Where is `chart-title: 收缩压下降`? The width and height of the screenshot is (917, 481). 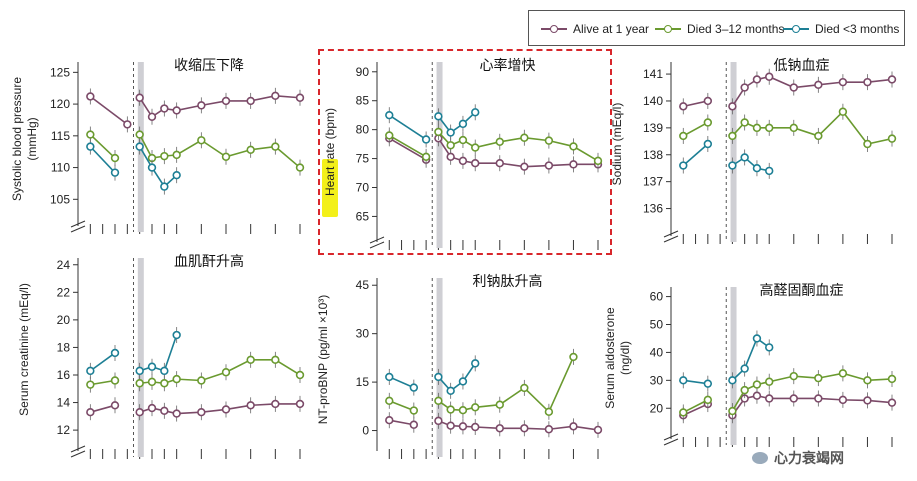 chart-title: 收缩压下降 is located at coordinates (209, 65).